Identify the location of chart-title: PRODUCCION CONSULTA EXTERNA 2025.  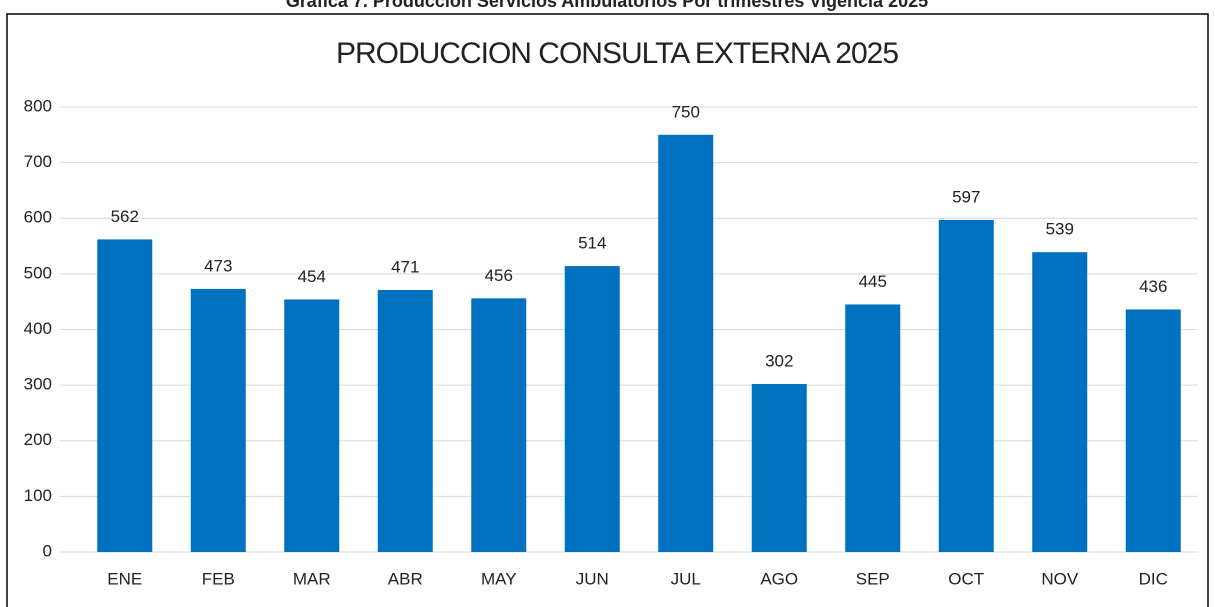
(617, 53).